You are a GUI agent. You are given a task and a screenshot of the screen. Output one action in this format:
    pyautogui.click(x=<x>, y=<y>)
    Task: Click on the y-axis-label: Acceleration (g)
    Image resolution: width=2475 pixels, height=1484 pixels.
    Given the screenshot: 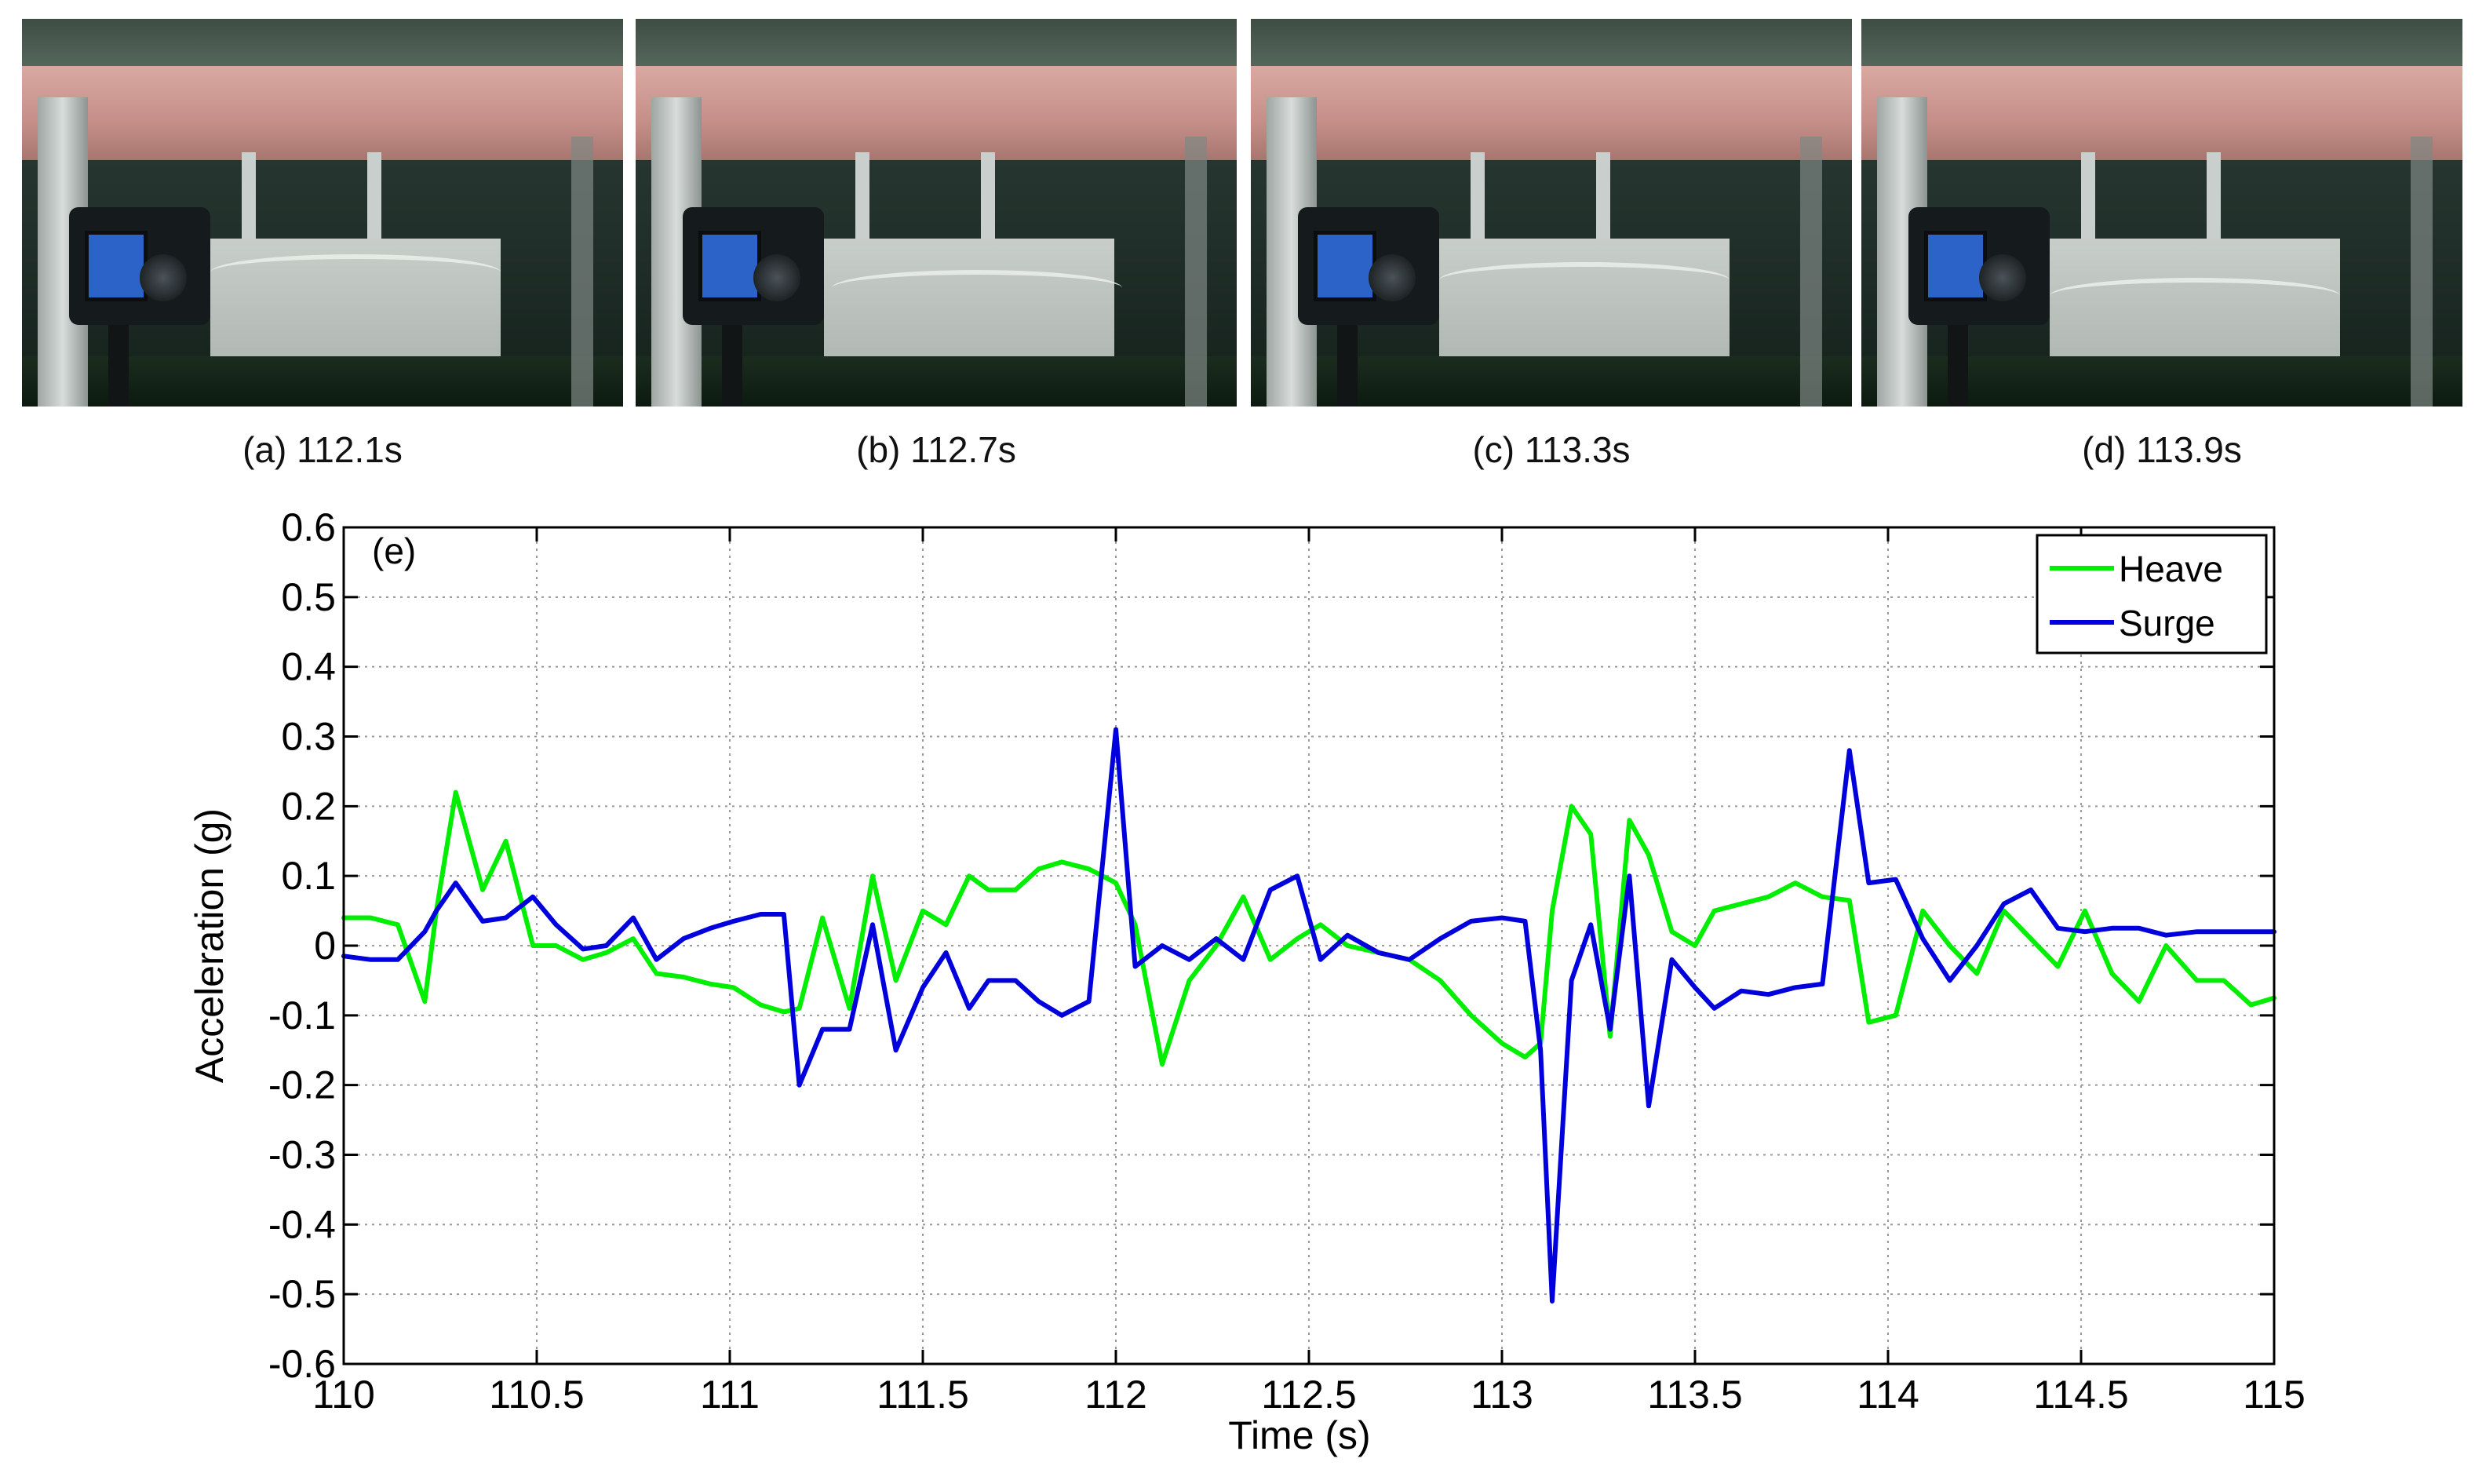 What is the action you would take?
    pyautogui.click(x=209, y=945)
    